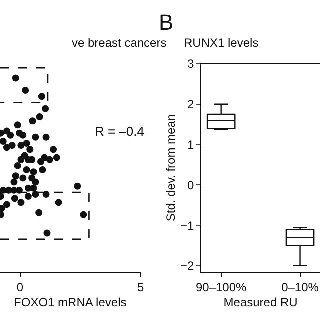 The image size is (320, 320). I want to click on chart-title: RUNX1 levels, so click(221, 43).